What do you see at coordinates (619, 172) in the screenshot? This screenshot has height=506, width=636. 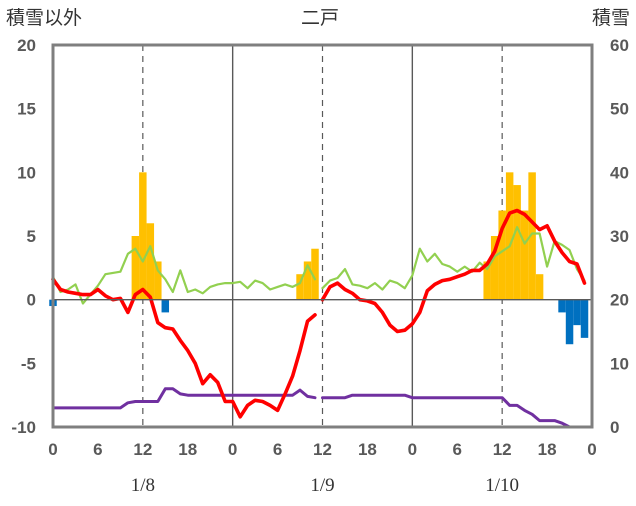 I see `y-tick-right: 40` at bounding box center [619, 172].